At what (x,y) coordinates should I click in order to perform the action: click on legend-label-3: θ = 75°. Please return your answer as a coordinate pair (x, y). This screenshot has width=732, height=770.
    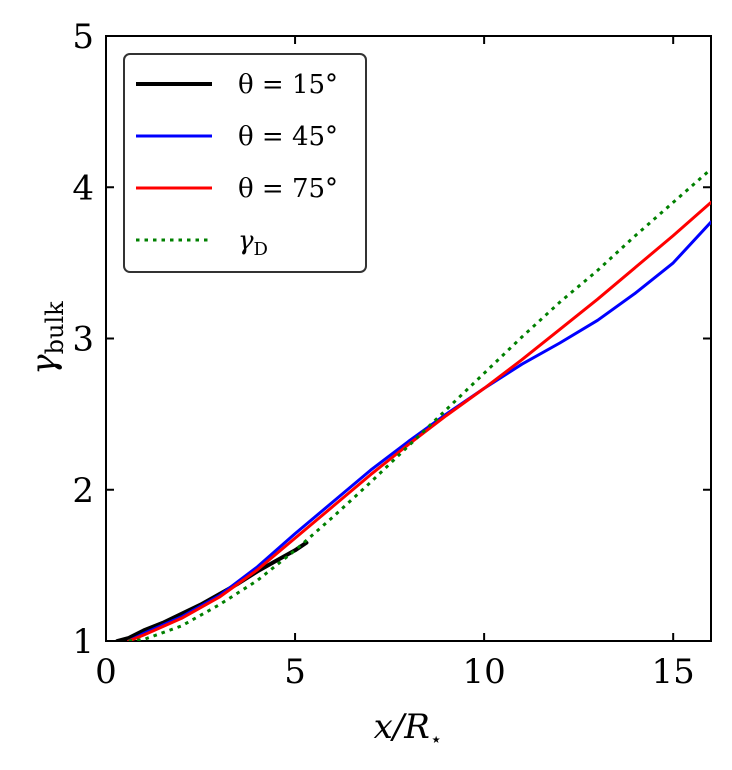
    Looking at the image, I should click on (288, 189).